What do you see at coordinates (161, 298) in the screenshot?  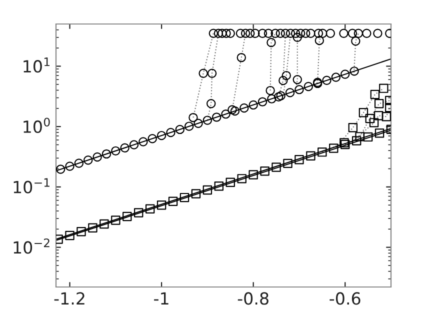 I see `x-tick-label: -1` at bounding box center [161, 298].